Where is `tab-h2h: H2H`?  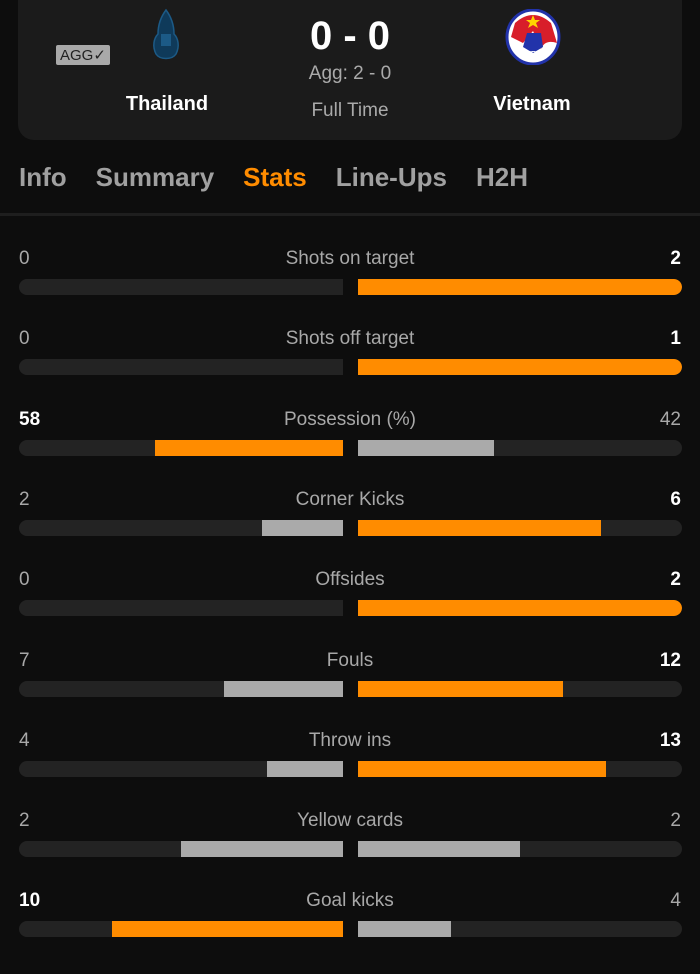 tab-h2h: H2H is located at coordinates (501, 177).